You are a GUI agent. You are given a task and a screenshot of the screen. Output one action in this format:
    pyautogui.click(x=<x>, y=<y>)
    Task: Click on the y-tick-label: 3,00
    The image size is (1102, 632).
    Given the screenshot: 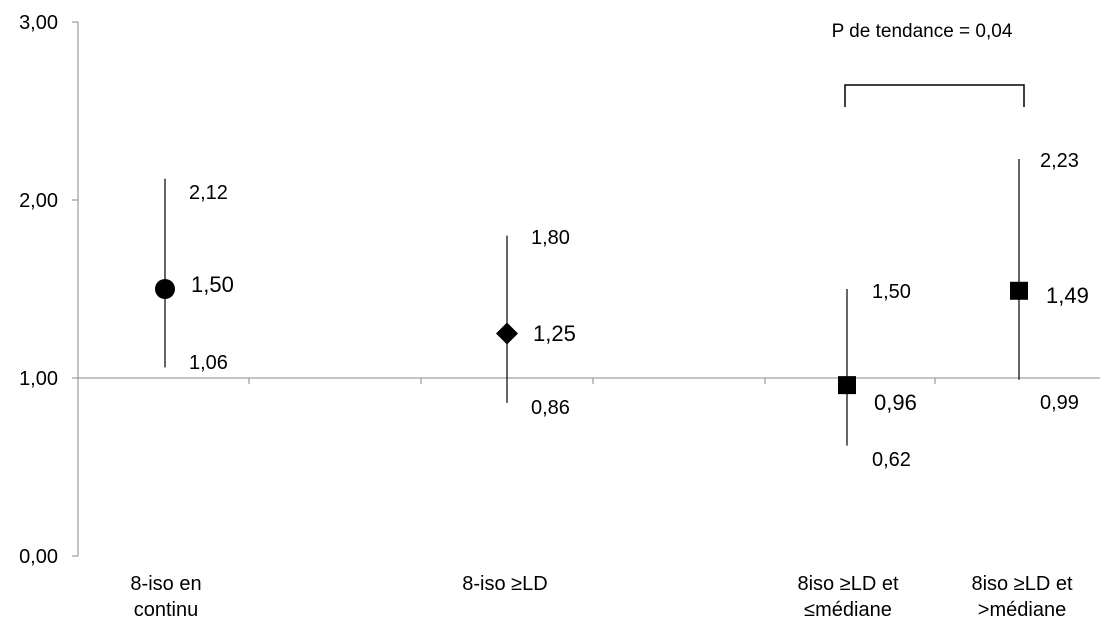 What is the action you would take?
    pyautogui.click(x=38, y=23)
    